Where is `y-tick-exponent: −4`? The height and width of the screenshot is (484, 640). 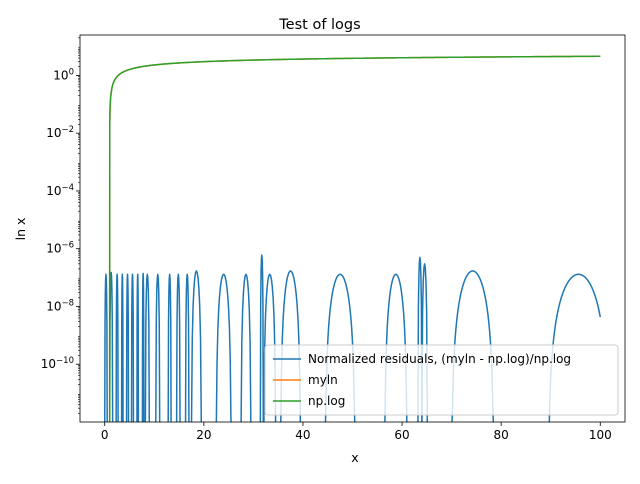 y-tick-exponent: −4 is located at coordinates (67, 188).